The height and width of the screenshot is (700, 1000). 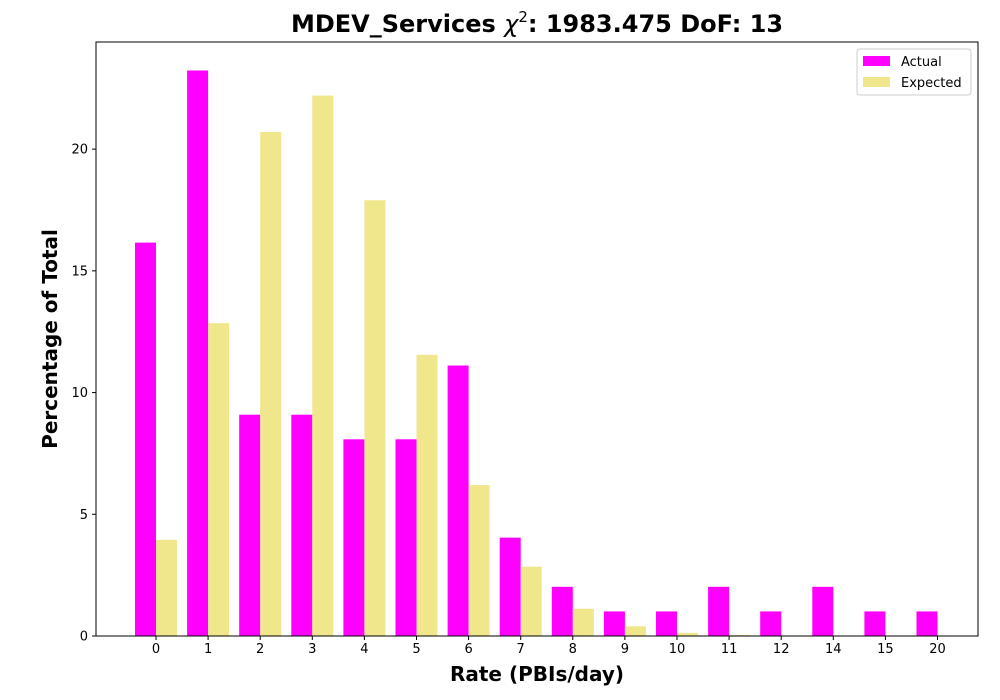 I want to click on legend-label-expected: Expected, so click(x=931, y=83).